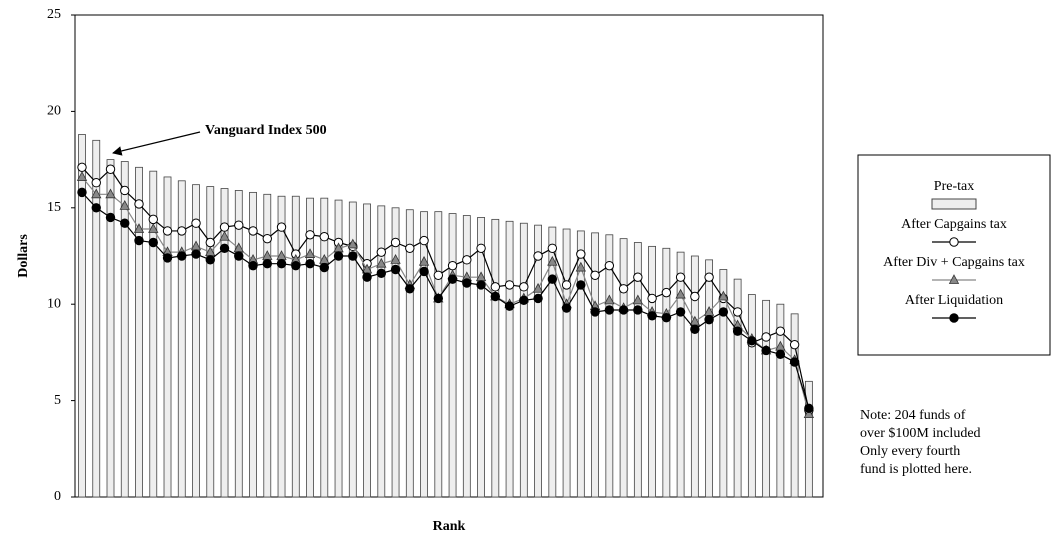  What do you see at coordinates (954, 186) in the screenshot?
I see `legend-label: Pre-tax` at bounding box center [954, 186].